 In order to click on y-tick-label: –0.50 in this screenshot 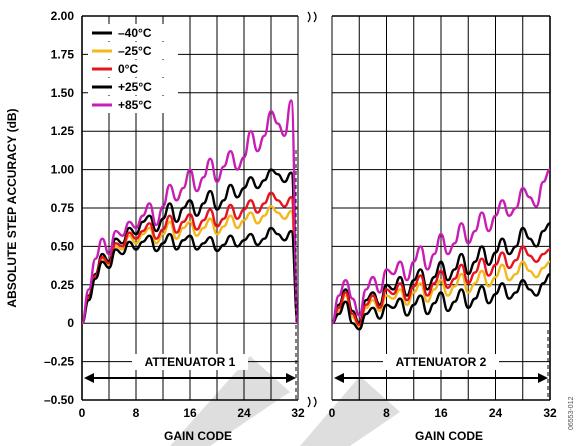, I will do `click(59, 400)`.